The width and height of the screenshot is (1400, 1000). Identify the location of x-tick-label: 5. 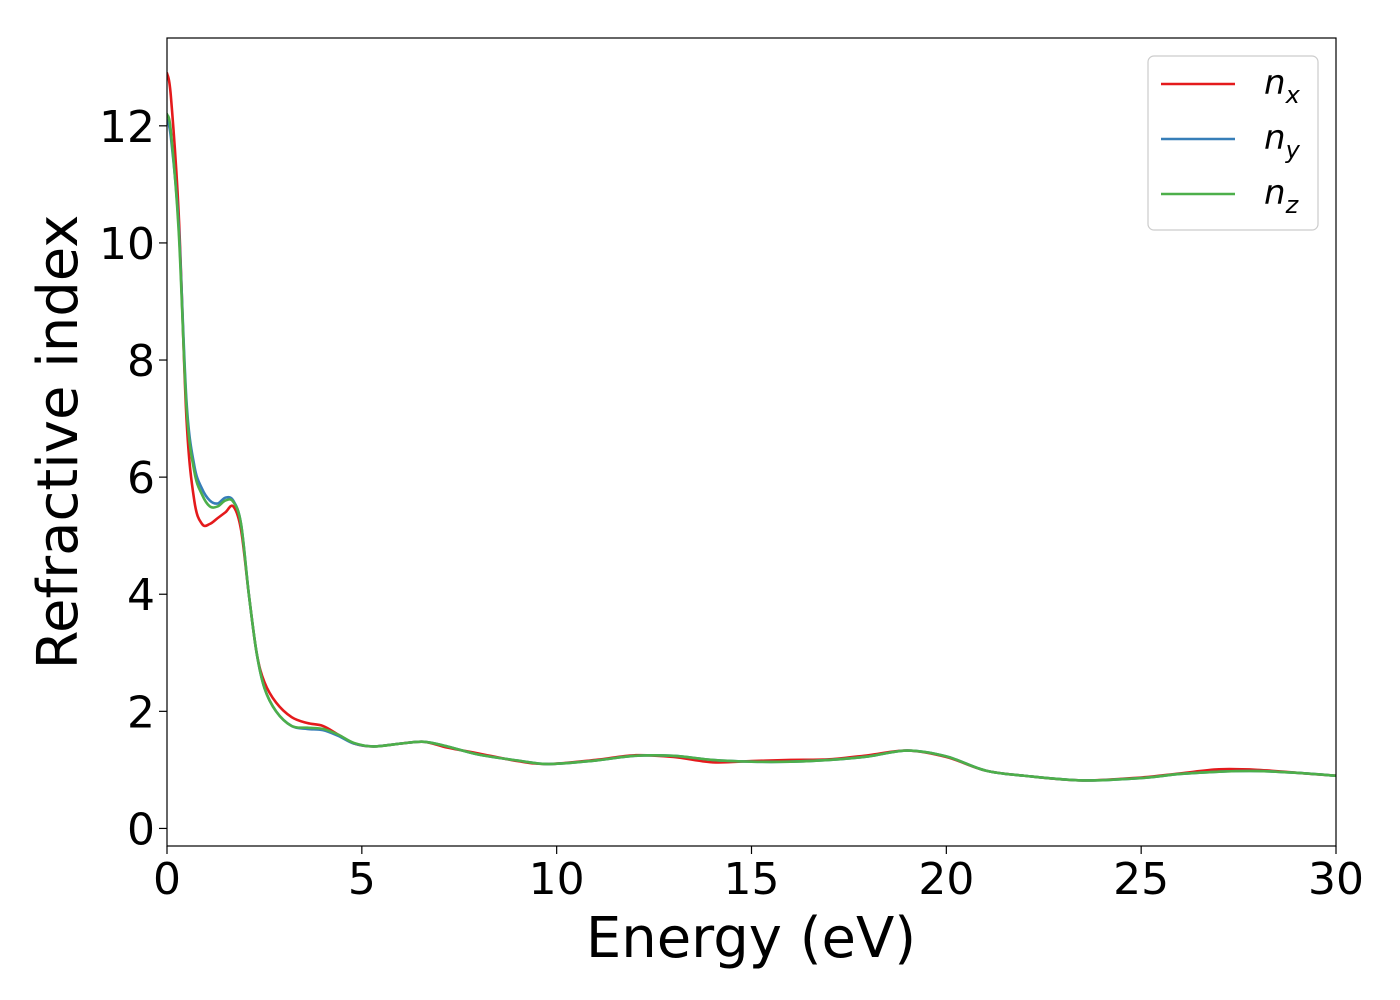
(362, 879).